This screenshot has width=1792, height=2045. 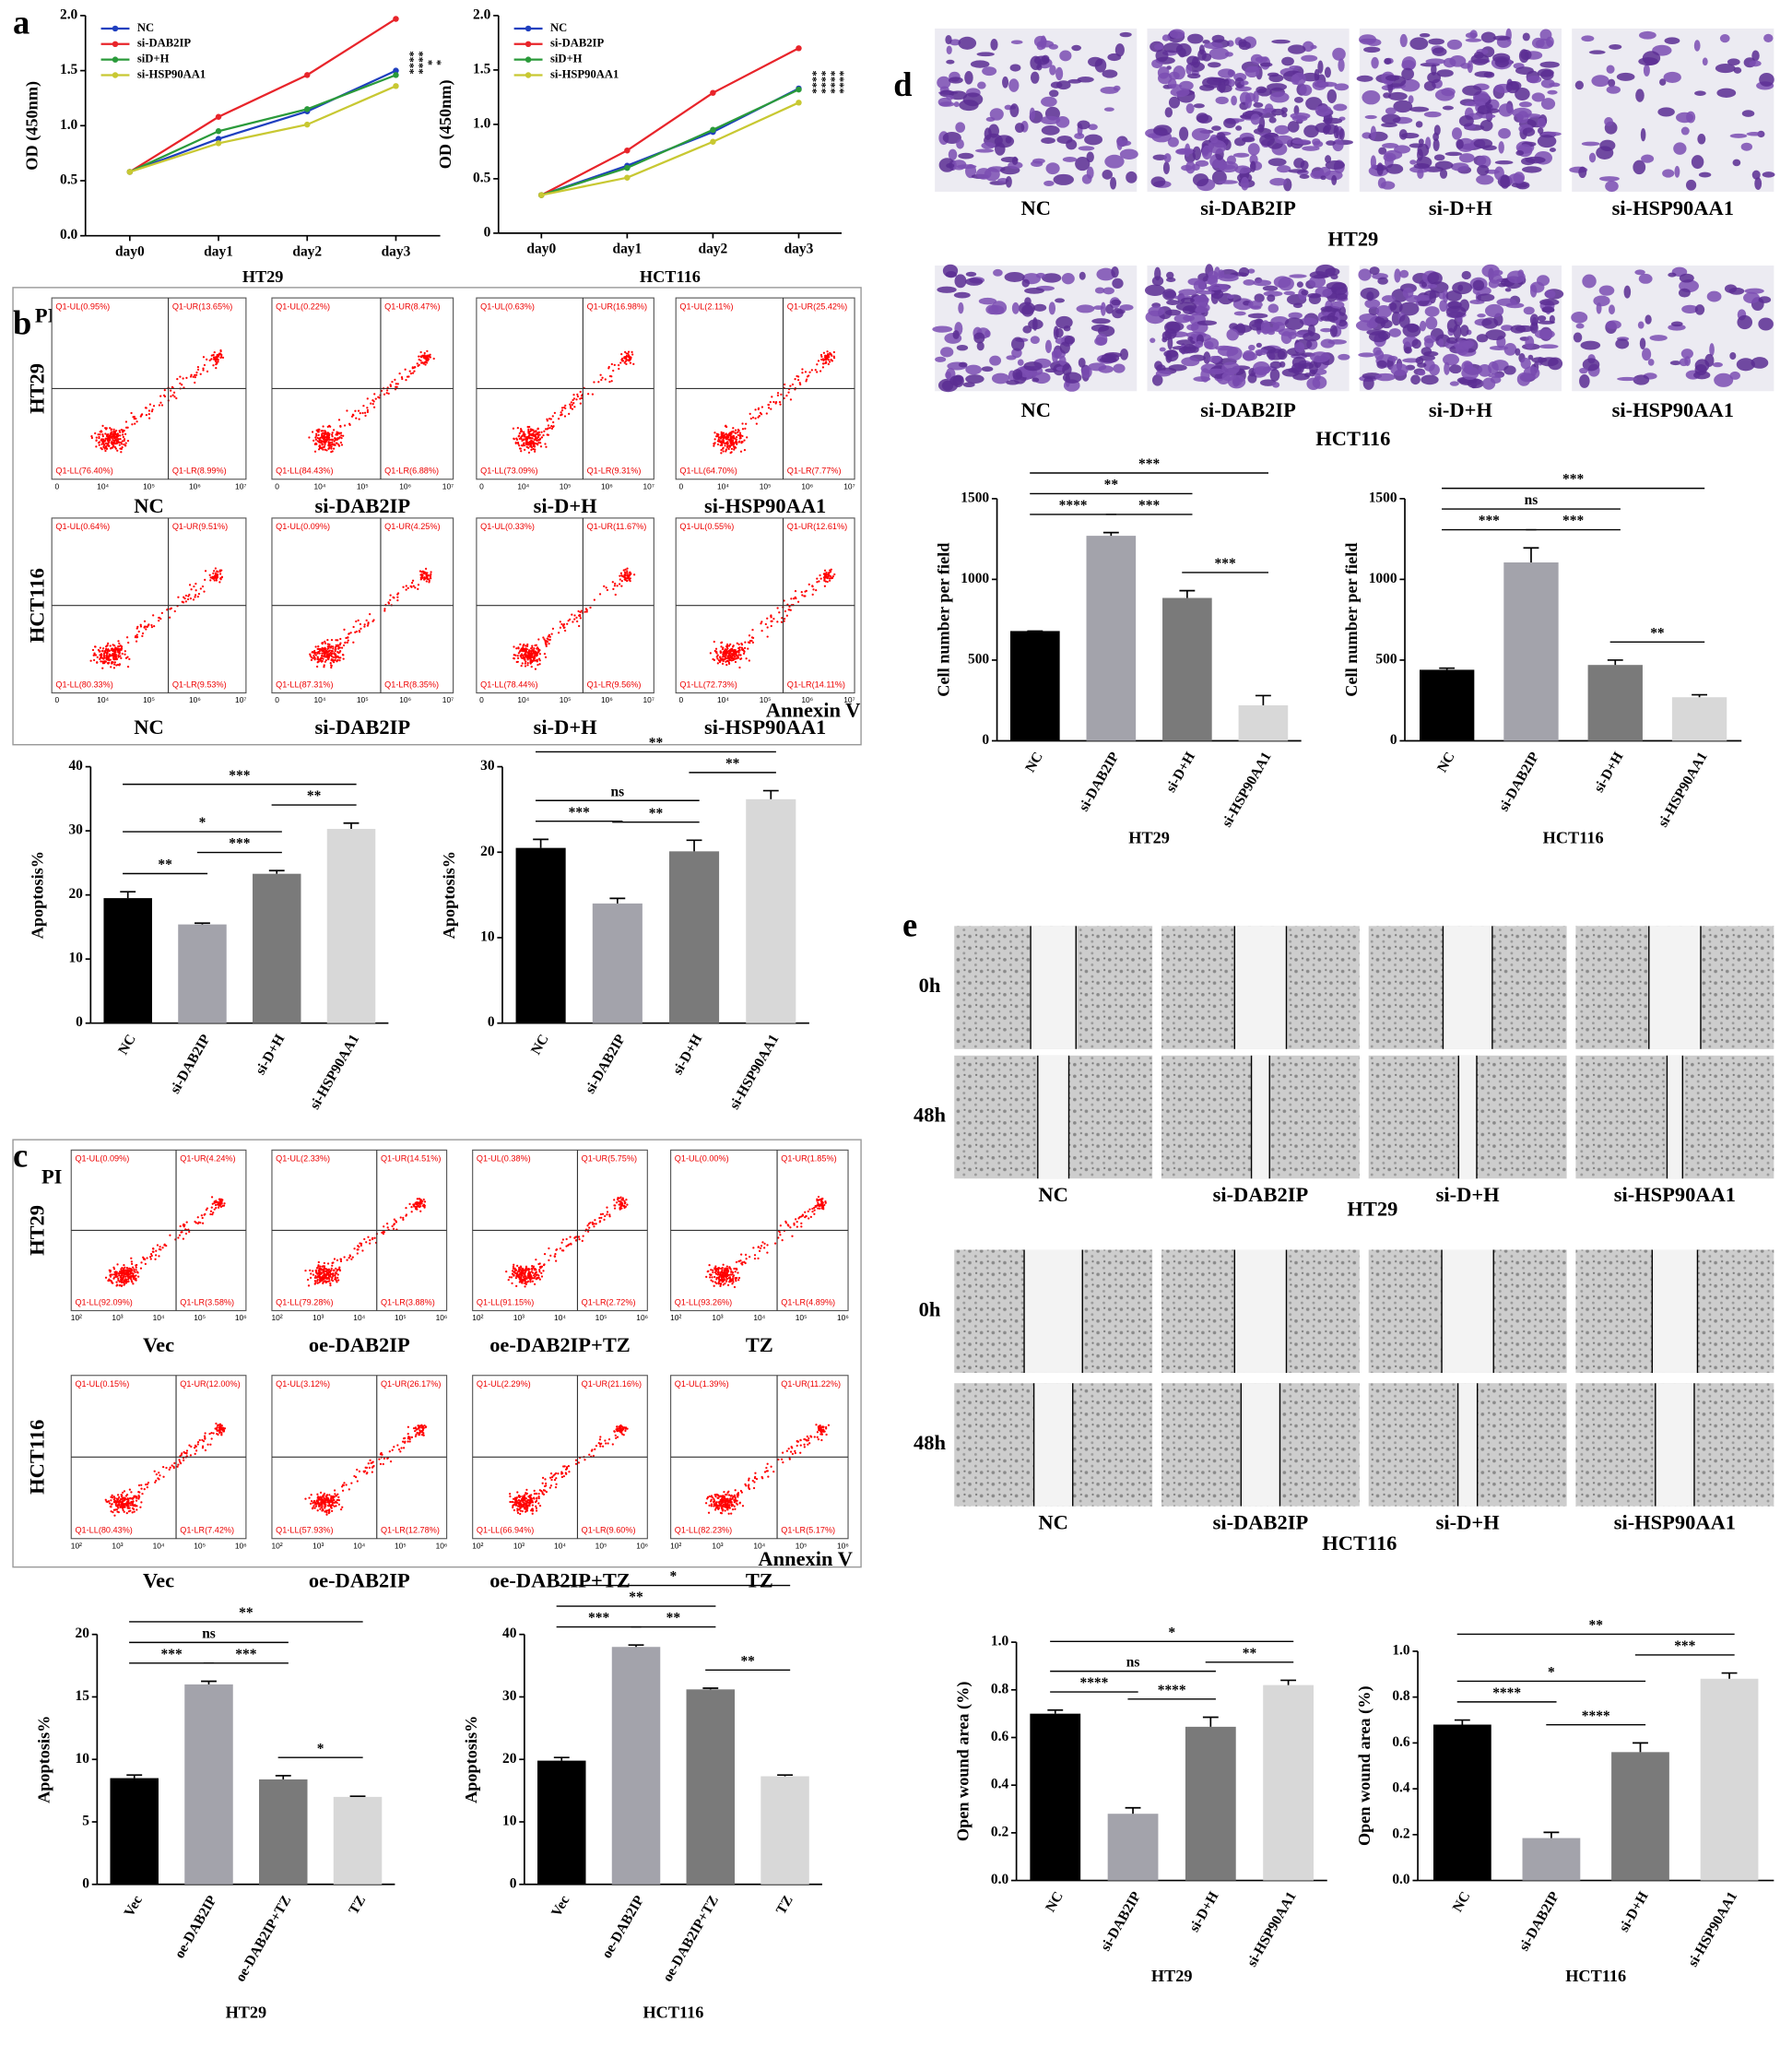 What do you see at coordinates (687, 1055) in the screenshot?
I see `x-tick-label: si-D+H` at bounding box center [687, 1055].